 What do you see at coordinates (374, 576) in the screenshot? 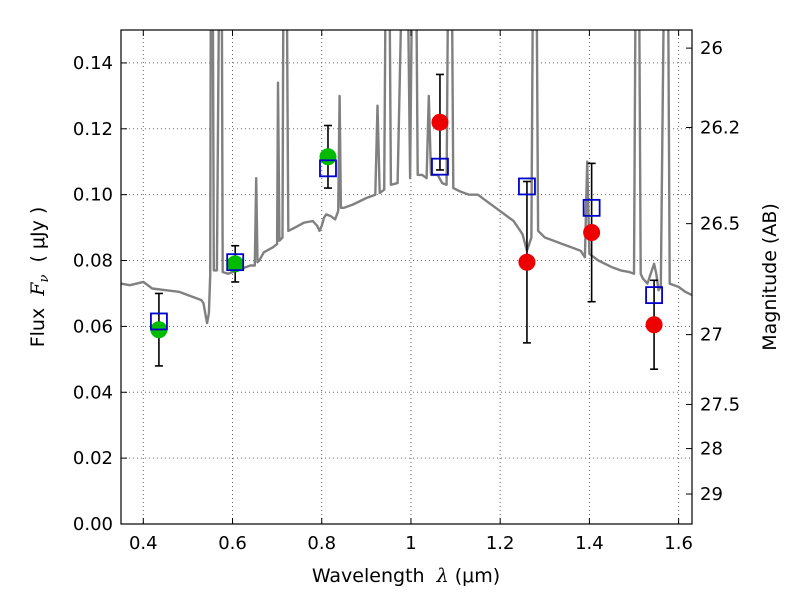
I see `x-axis-title-prefix: Wavelength` at bounding box center [374, 576].